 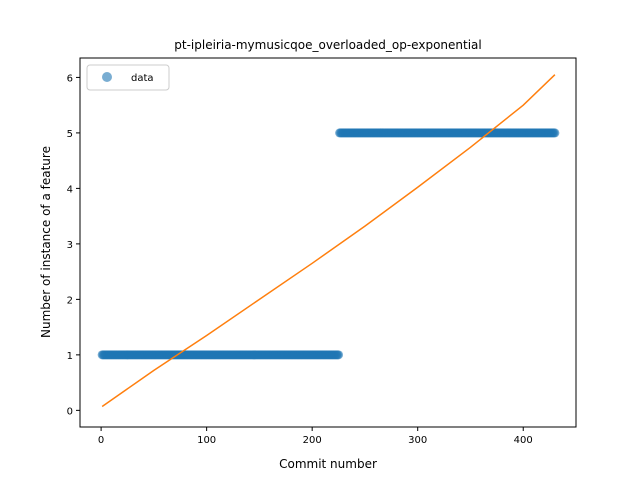 What do you see at coordinates (70, 300) in the screenshot?
I see `y-tick-label: 2` at bounding box center [70, 300].